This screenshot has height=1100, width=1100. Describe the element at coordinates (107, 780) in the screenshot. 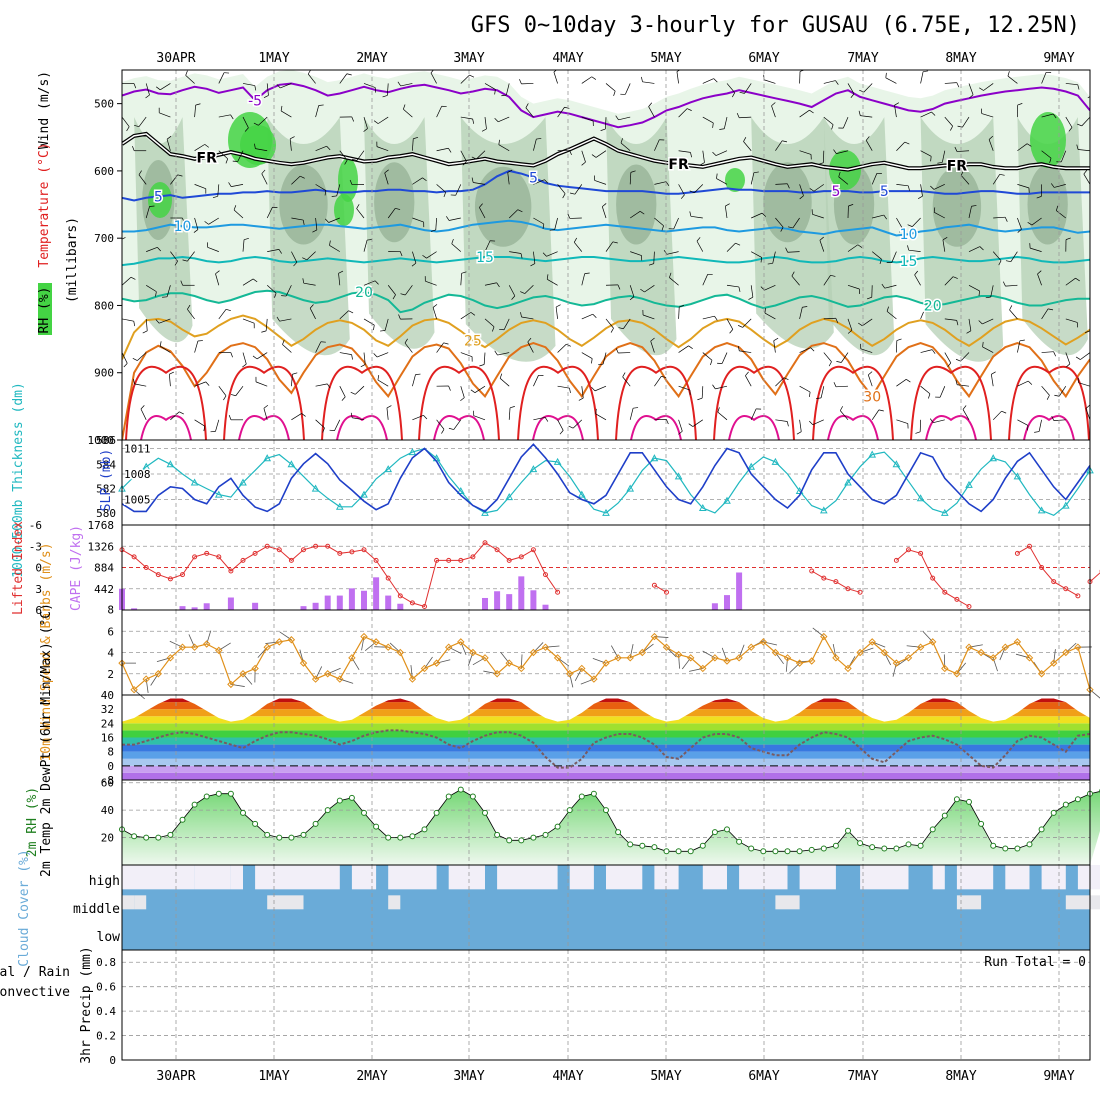

I see `temp-tick-label: -8` at that location.